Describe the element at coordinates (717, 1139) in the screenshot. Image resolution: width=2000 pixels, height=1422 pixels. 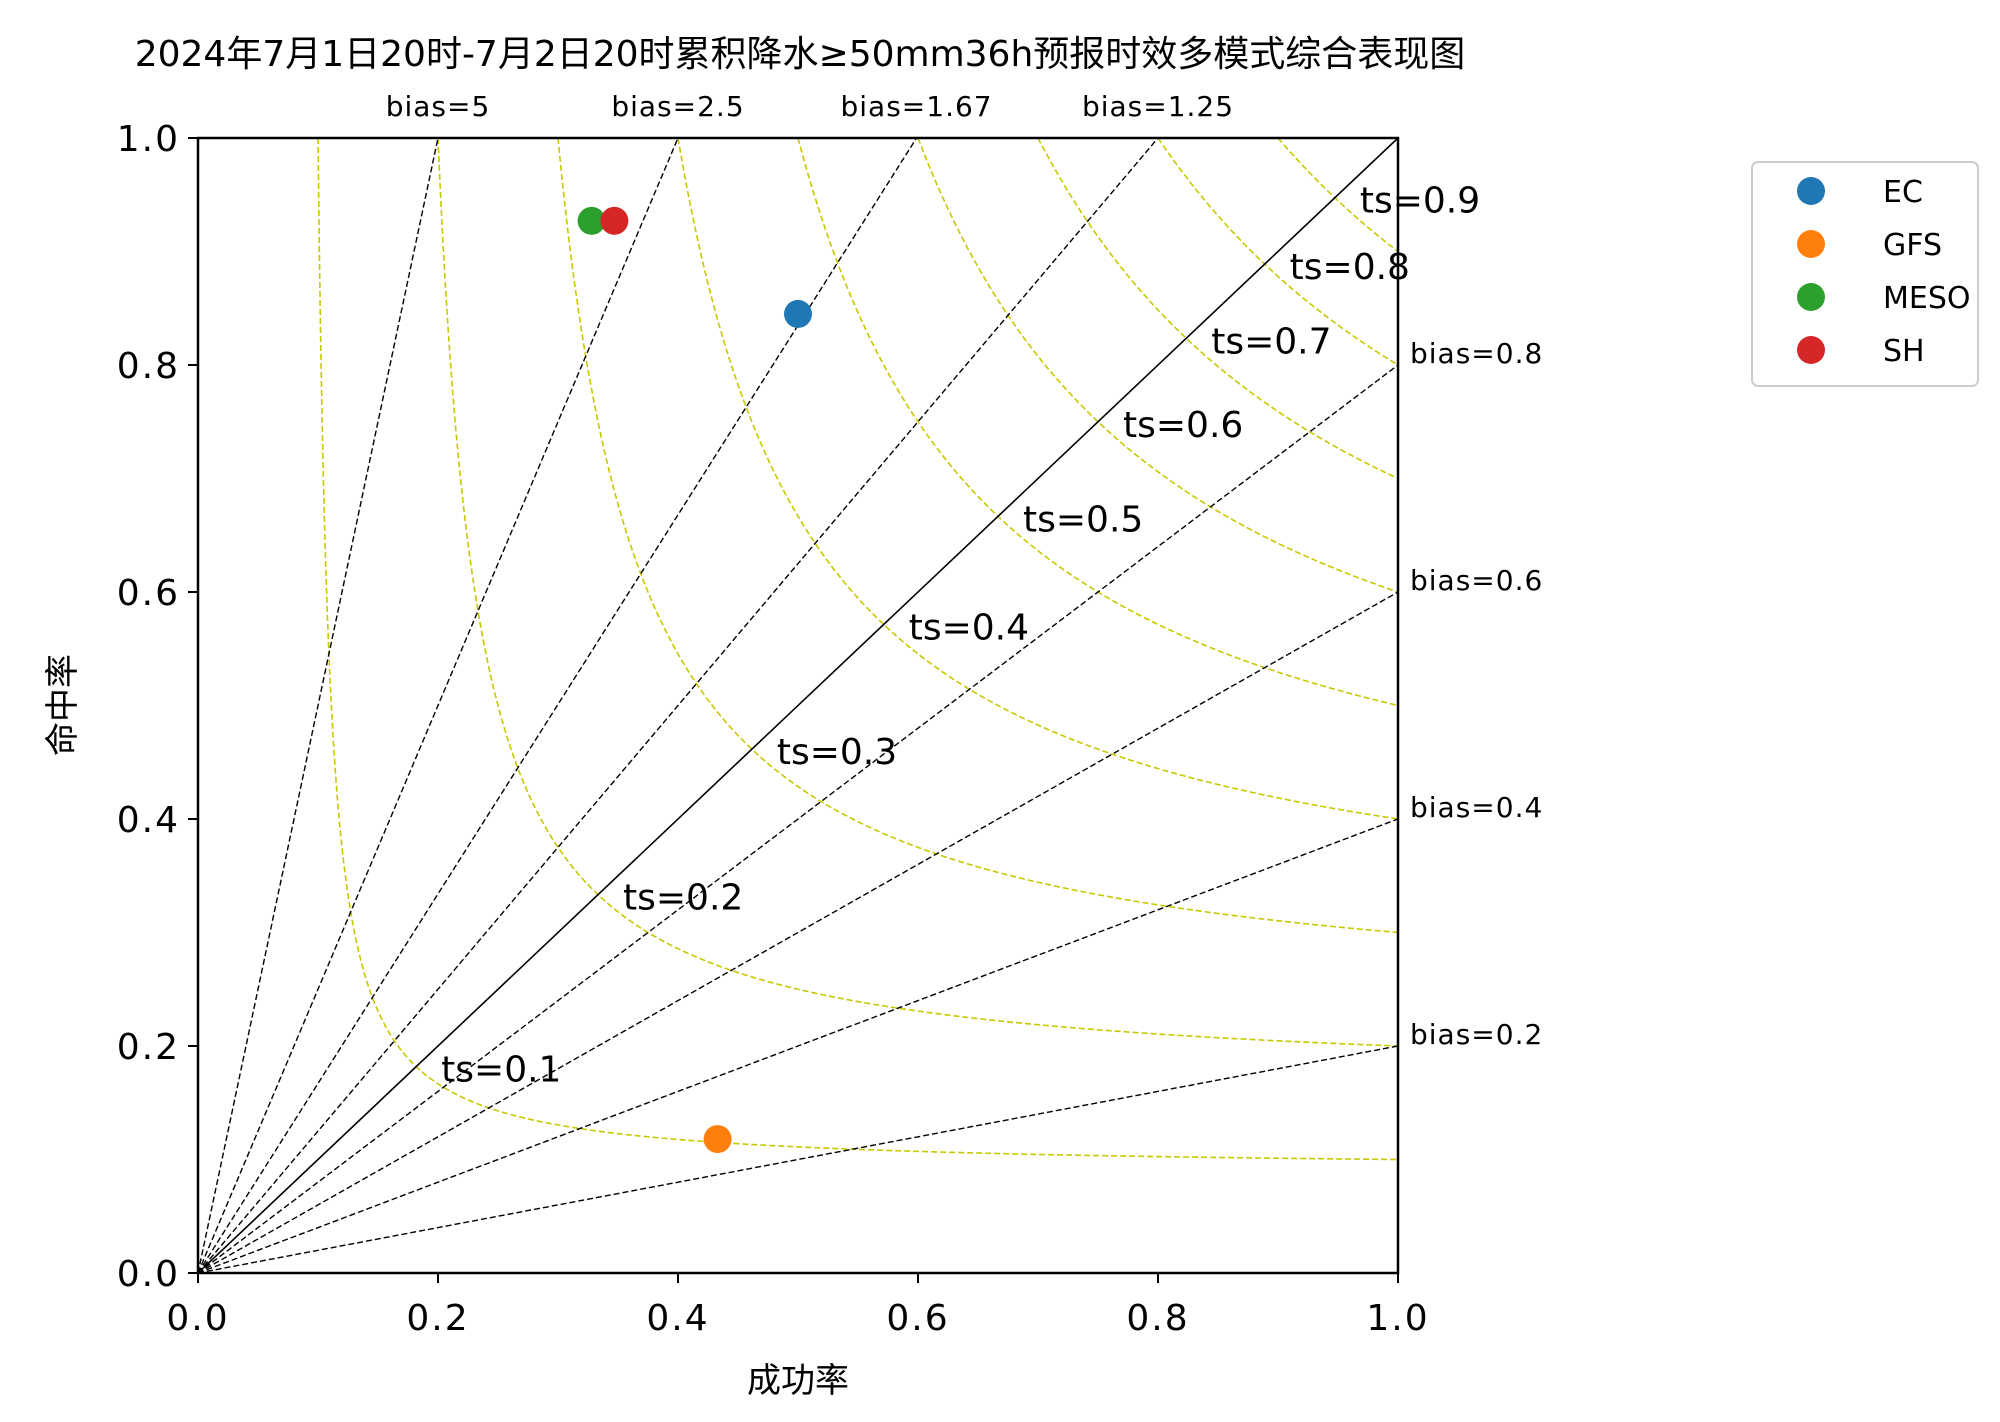
I see `data-point-gfs` at that location.